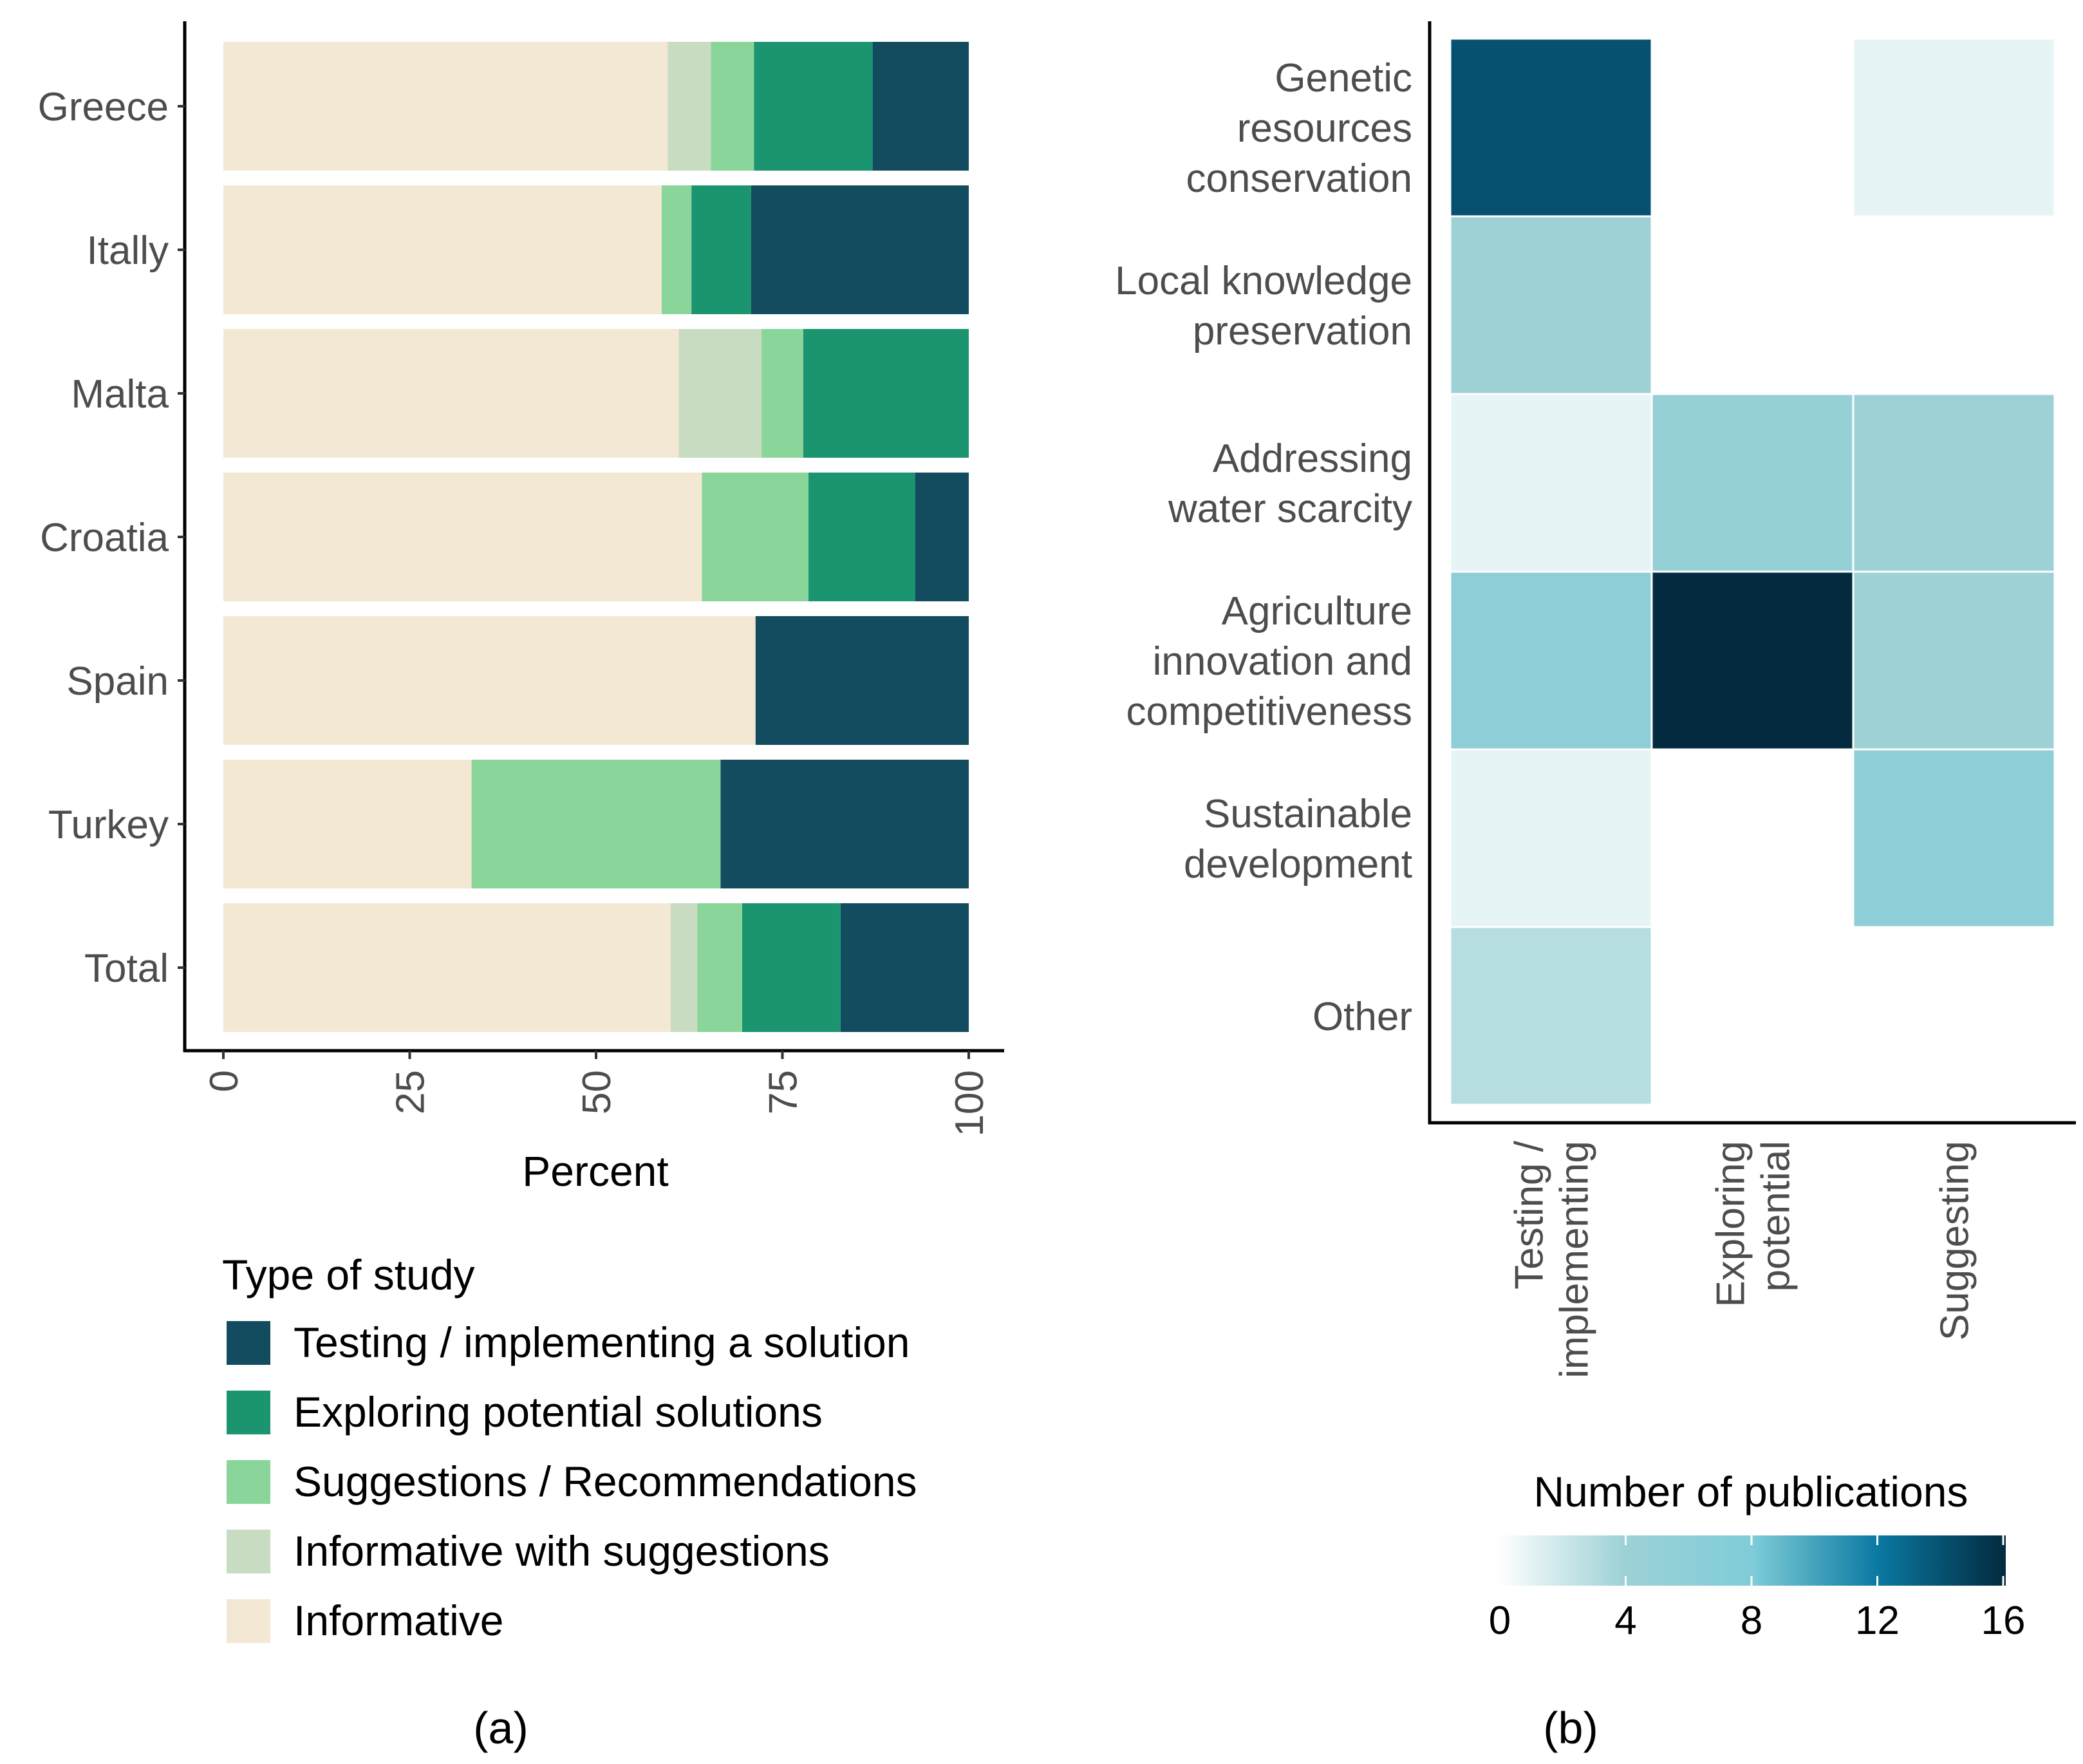 The image size is (2083, 1764). I want to click on legend-label: Suggestions / Recommendations, so click(605, 1482).